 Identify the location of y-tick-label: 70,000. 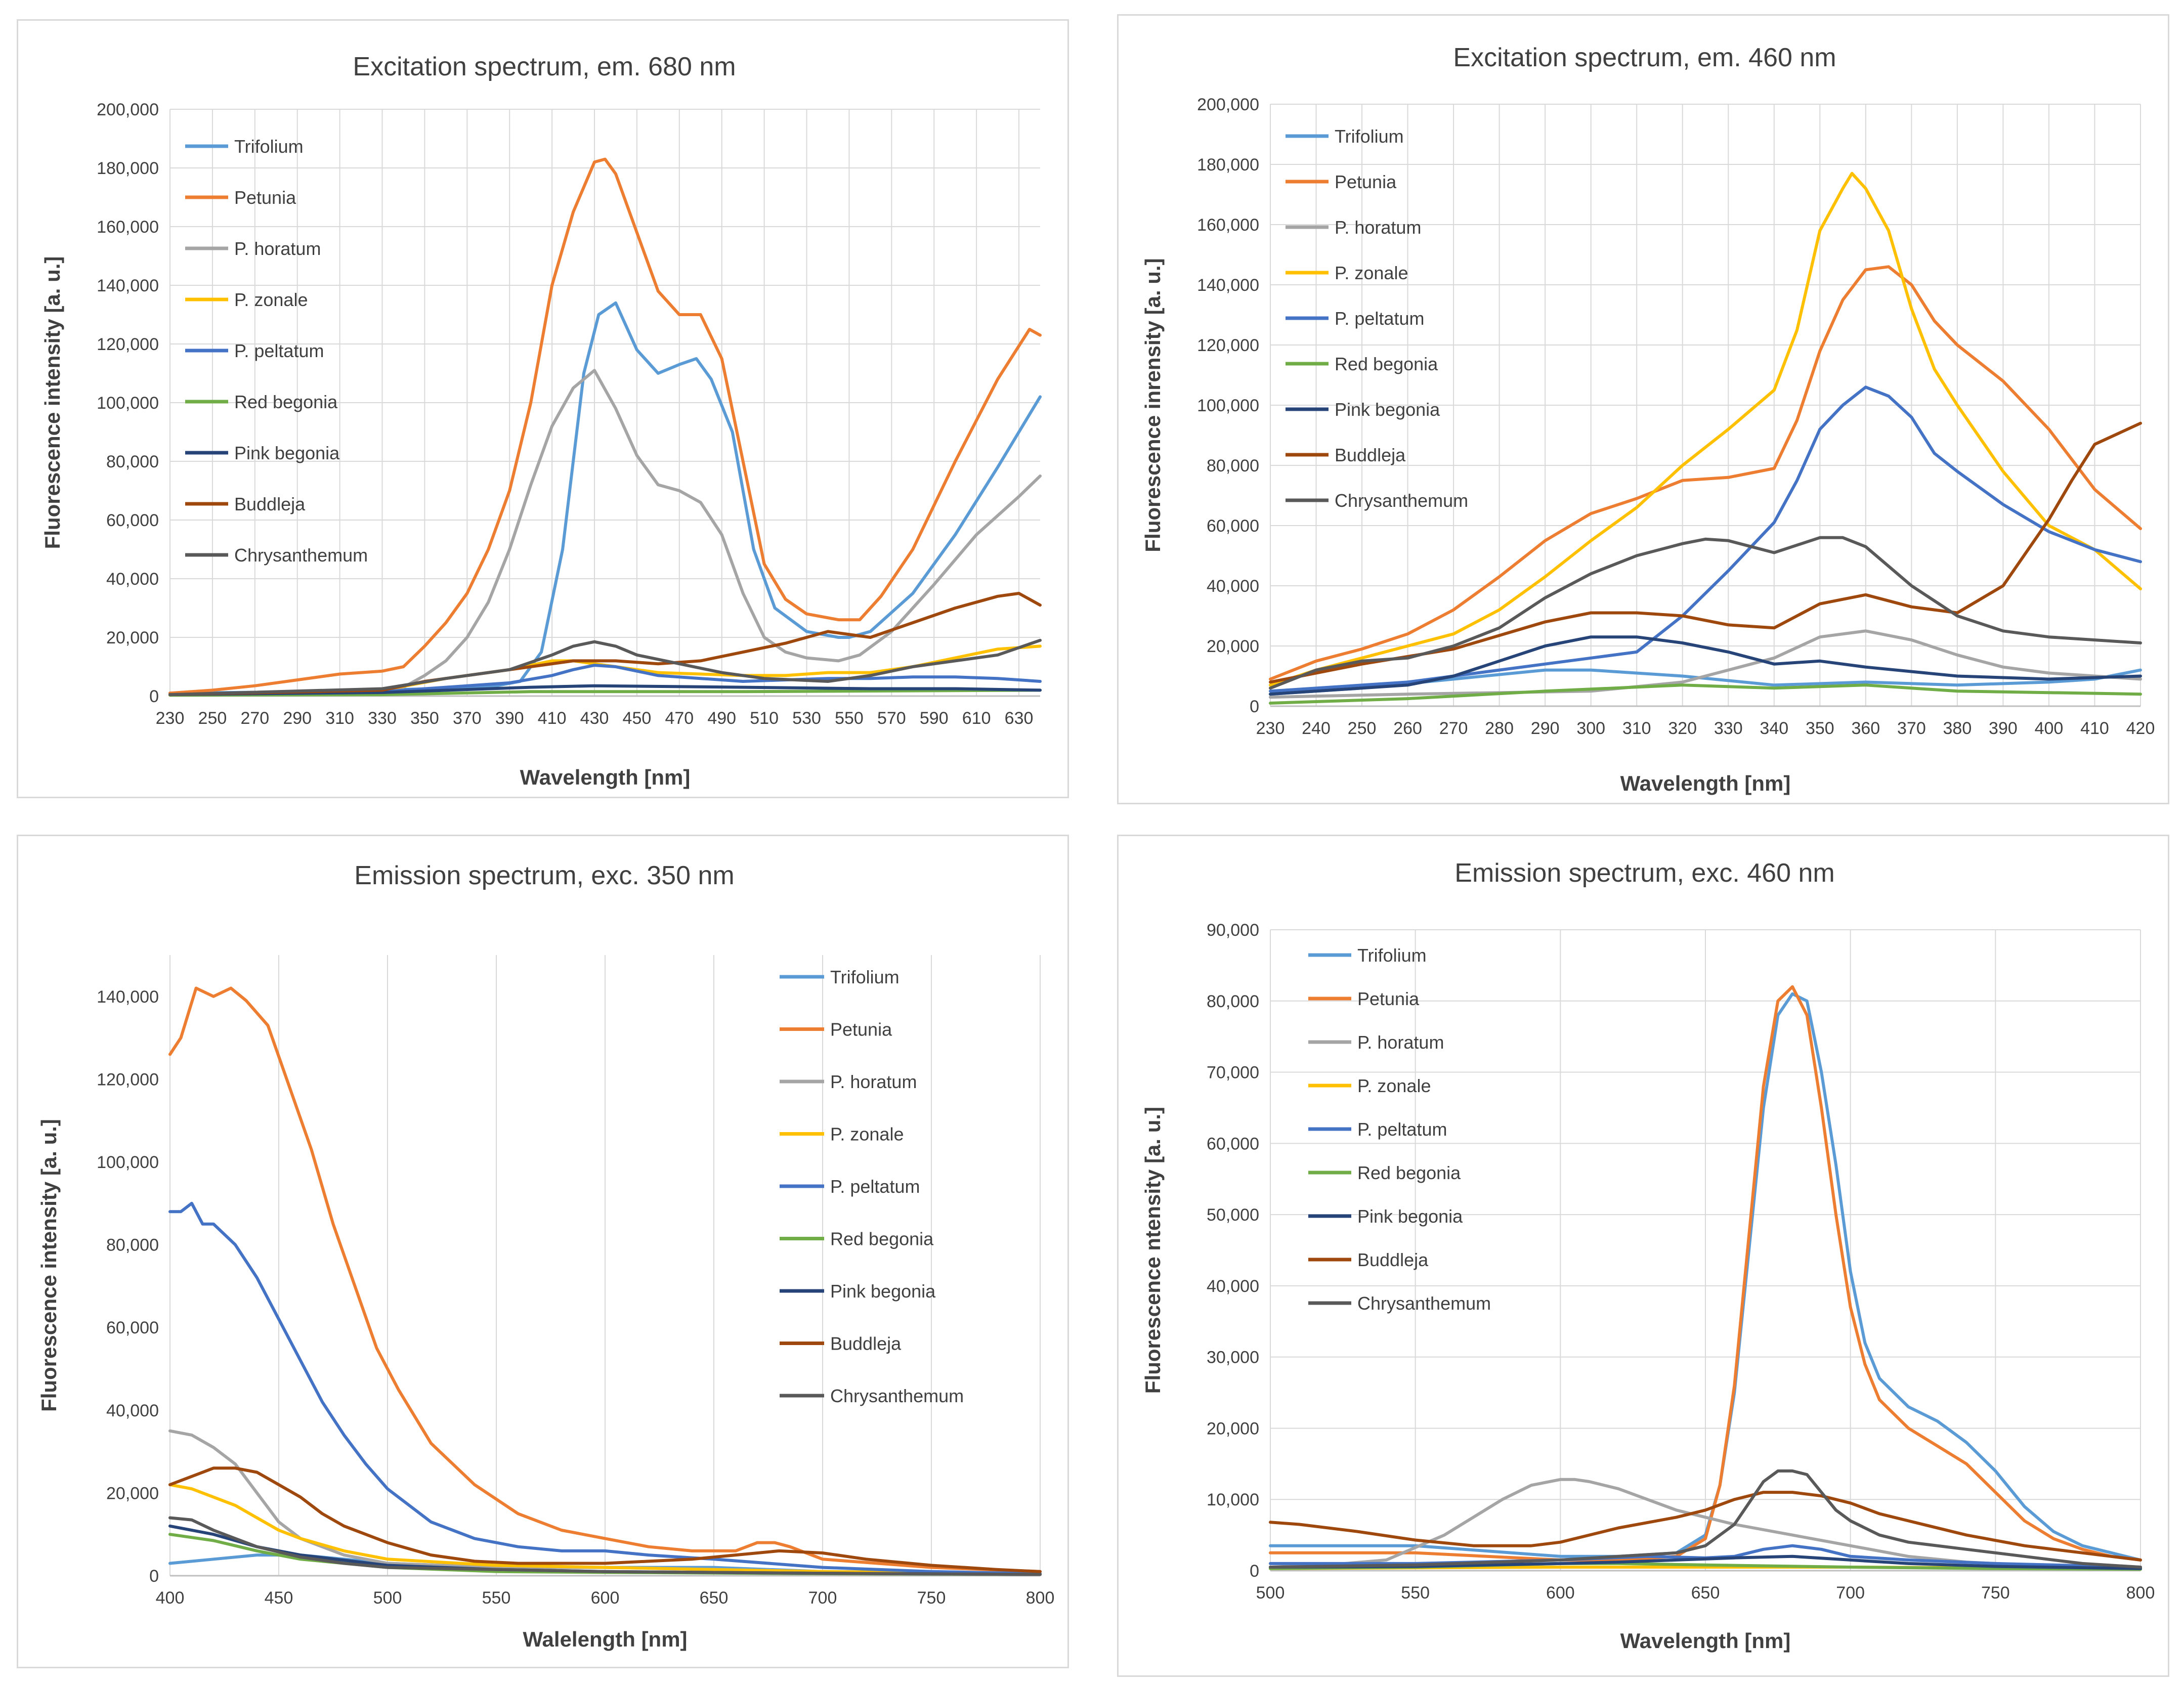
(1233, 1073).